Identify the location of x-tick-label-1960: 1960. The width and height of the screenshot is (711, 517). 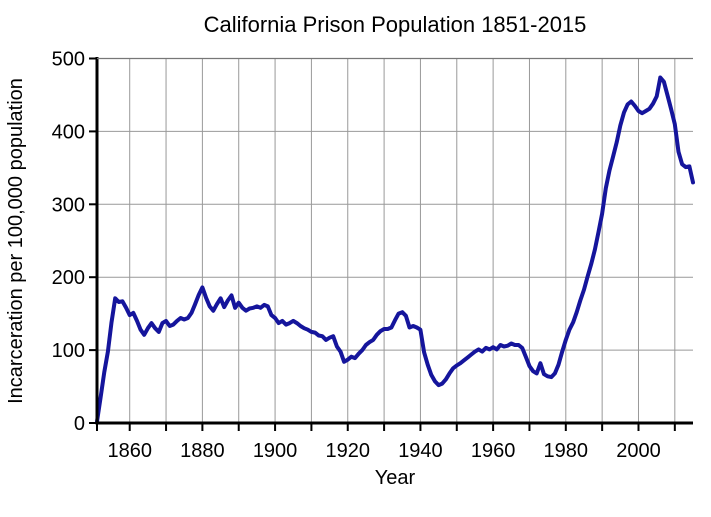
(493, 451).